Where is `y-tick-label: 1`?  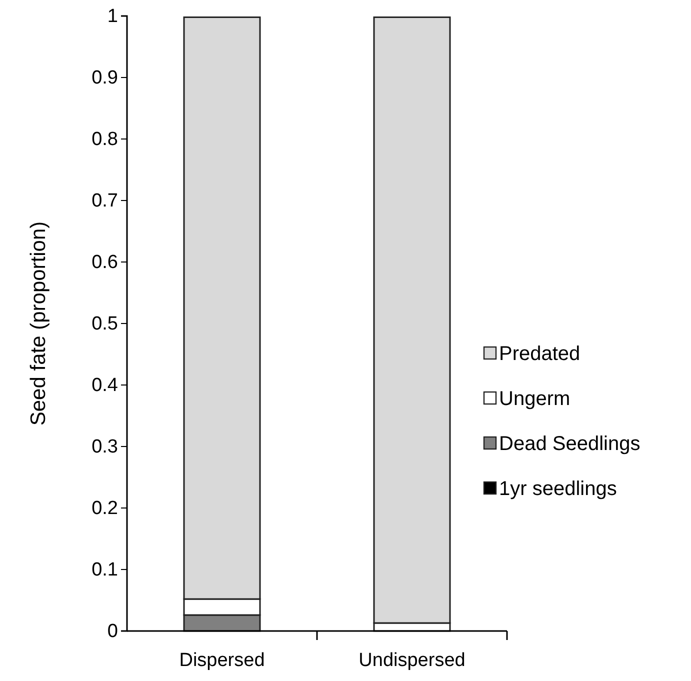
y-tick-label: 1 is located at coordinates (112, 17).